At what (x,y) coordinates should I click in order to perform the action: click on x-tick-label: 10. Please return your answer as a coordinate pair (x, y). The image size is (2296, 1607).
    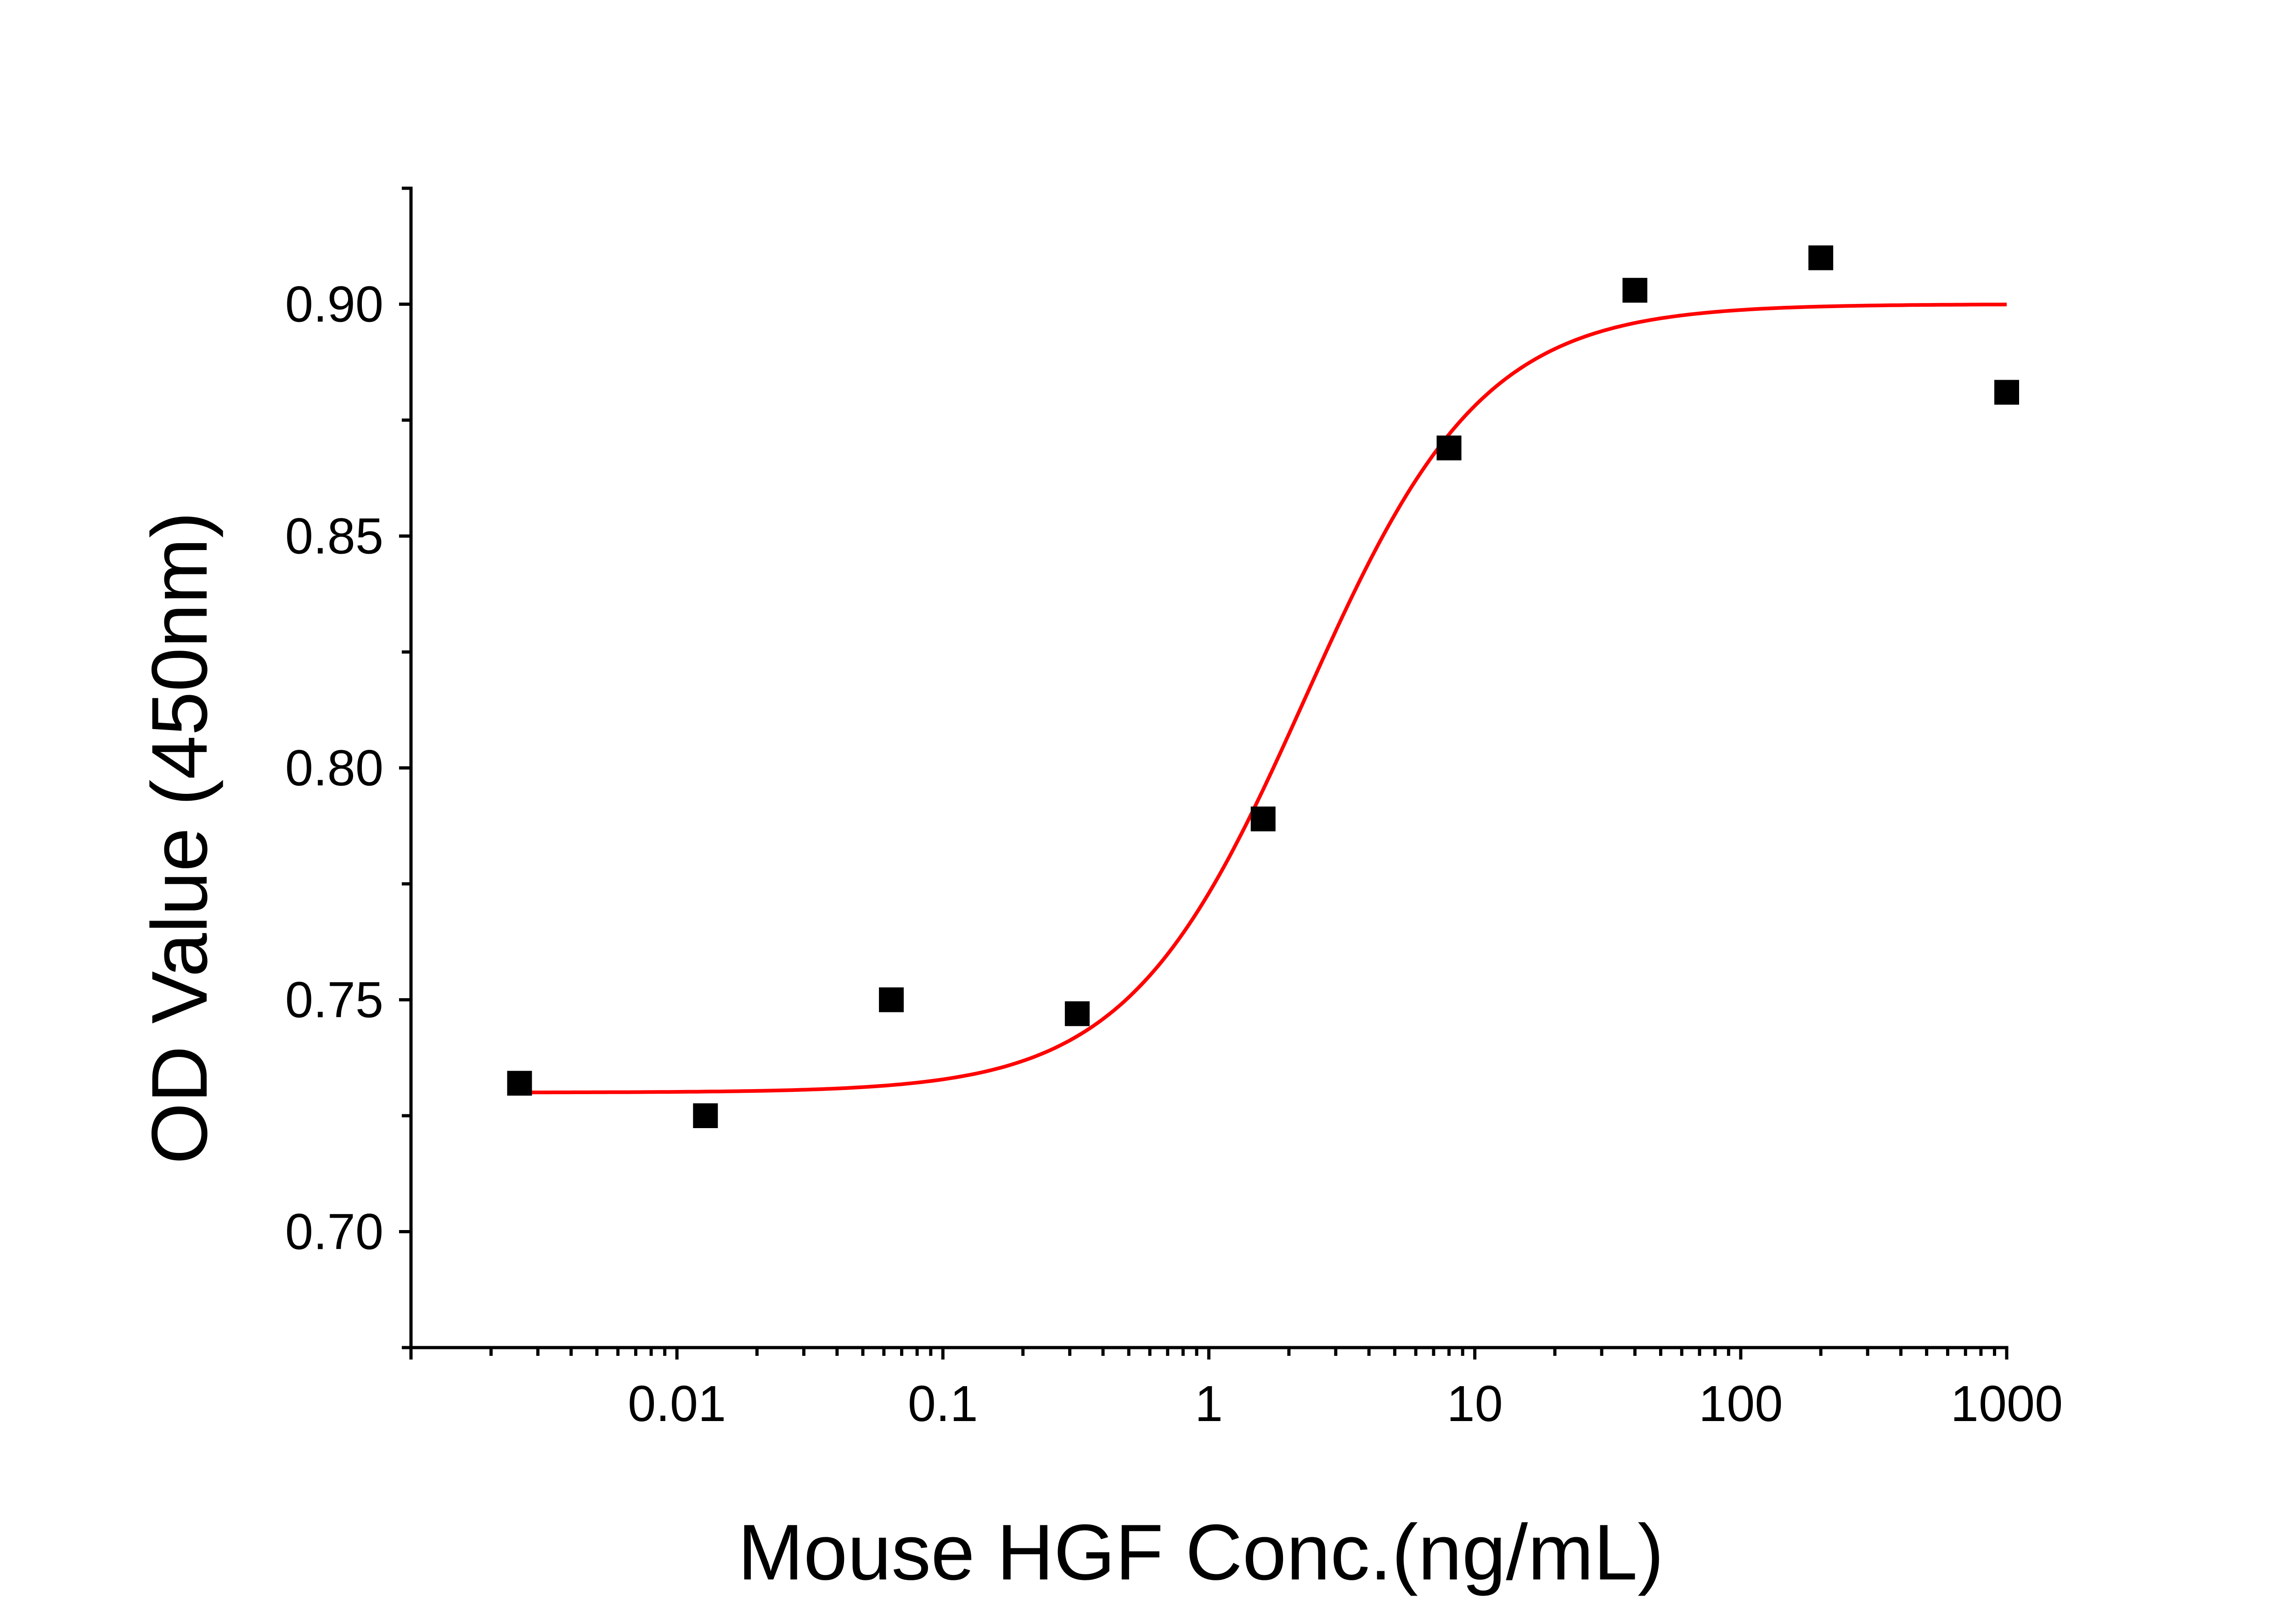
    Looking at the image, I should click on (1474, 1404).